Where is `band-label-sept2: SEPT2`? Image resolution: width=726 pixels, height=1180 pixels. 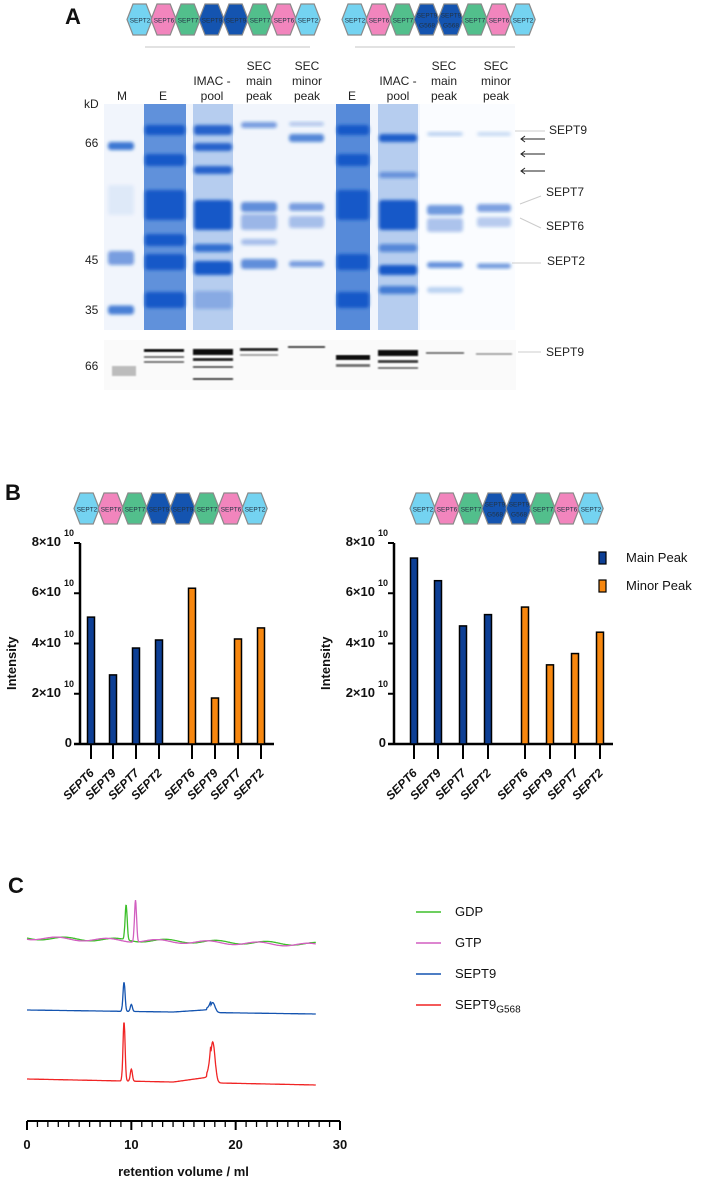 band-label-sept2: SEPT2 is located at coordinates (566, 261).